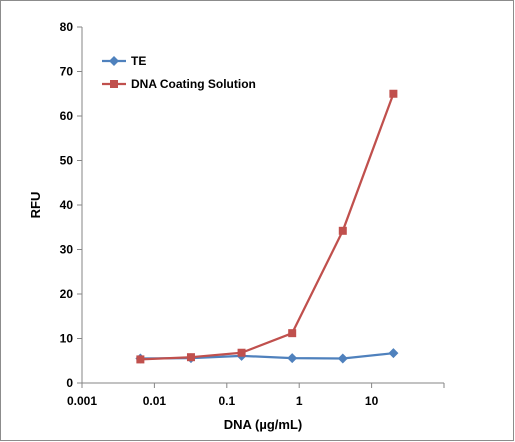  I want to click on legend: TE DNA Coating Solution, so click(179, 72).